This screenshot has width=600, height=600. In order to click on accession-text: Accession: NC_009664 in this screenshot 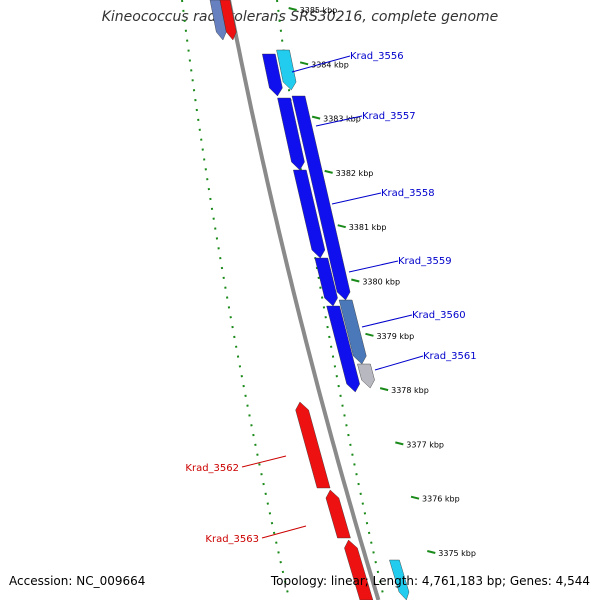, I will do `click(77, 581)`.